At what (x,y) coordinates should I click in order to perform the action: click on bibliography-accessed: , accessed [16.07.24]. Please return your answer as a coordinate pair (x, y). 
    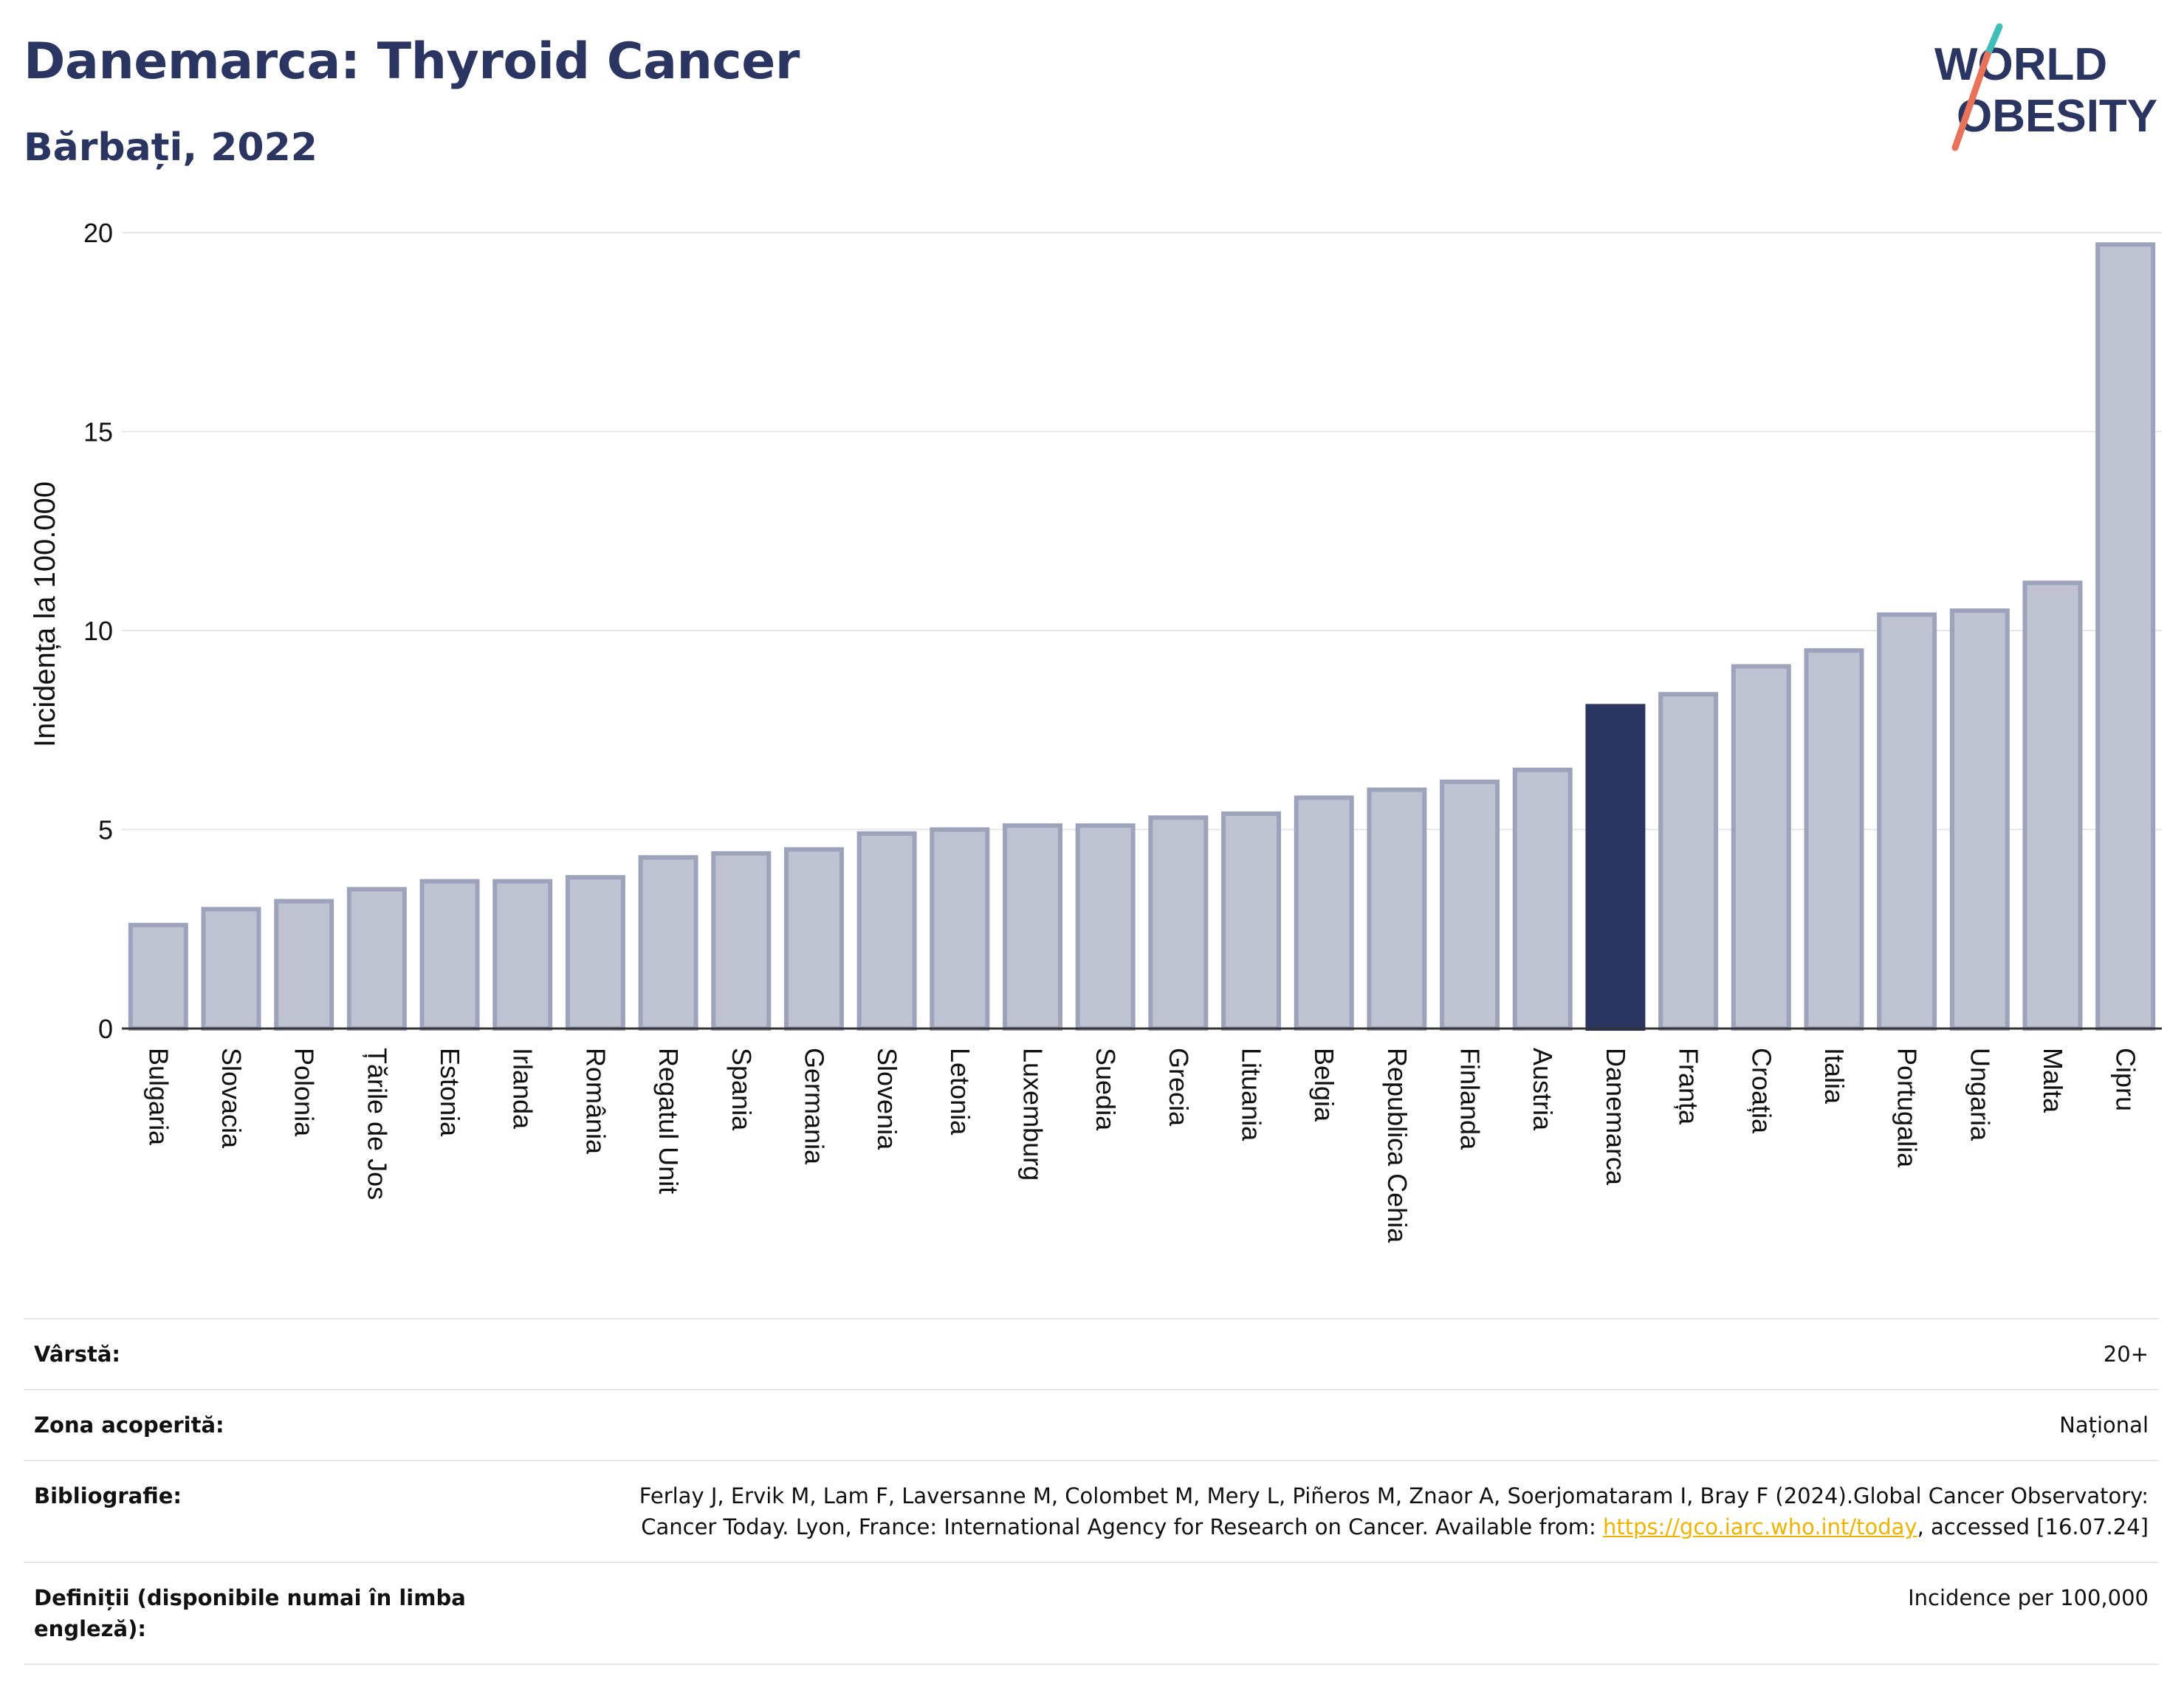
    Looking at the image, I should click on (2033, 1526).